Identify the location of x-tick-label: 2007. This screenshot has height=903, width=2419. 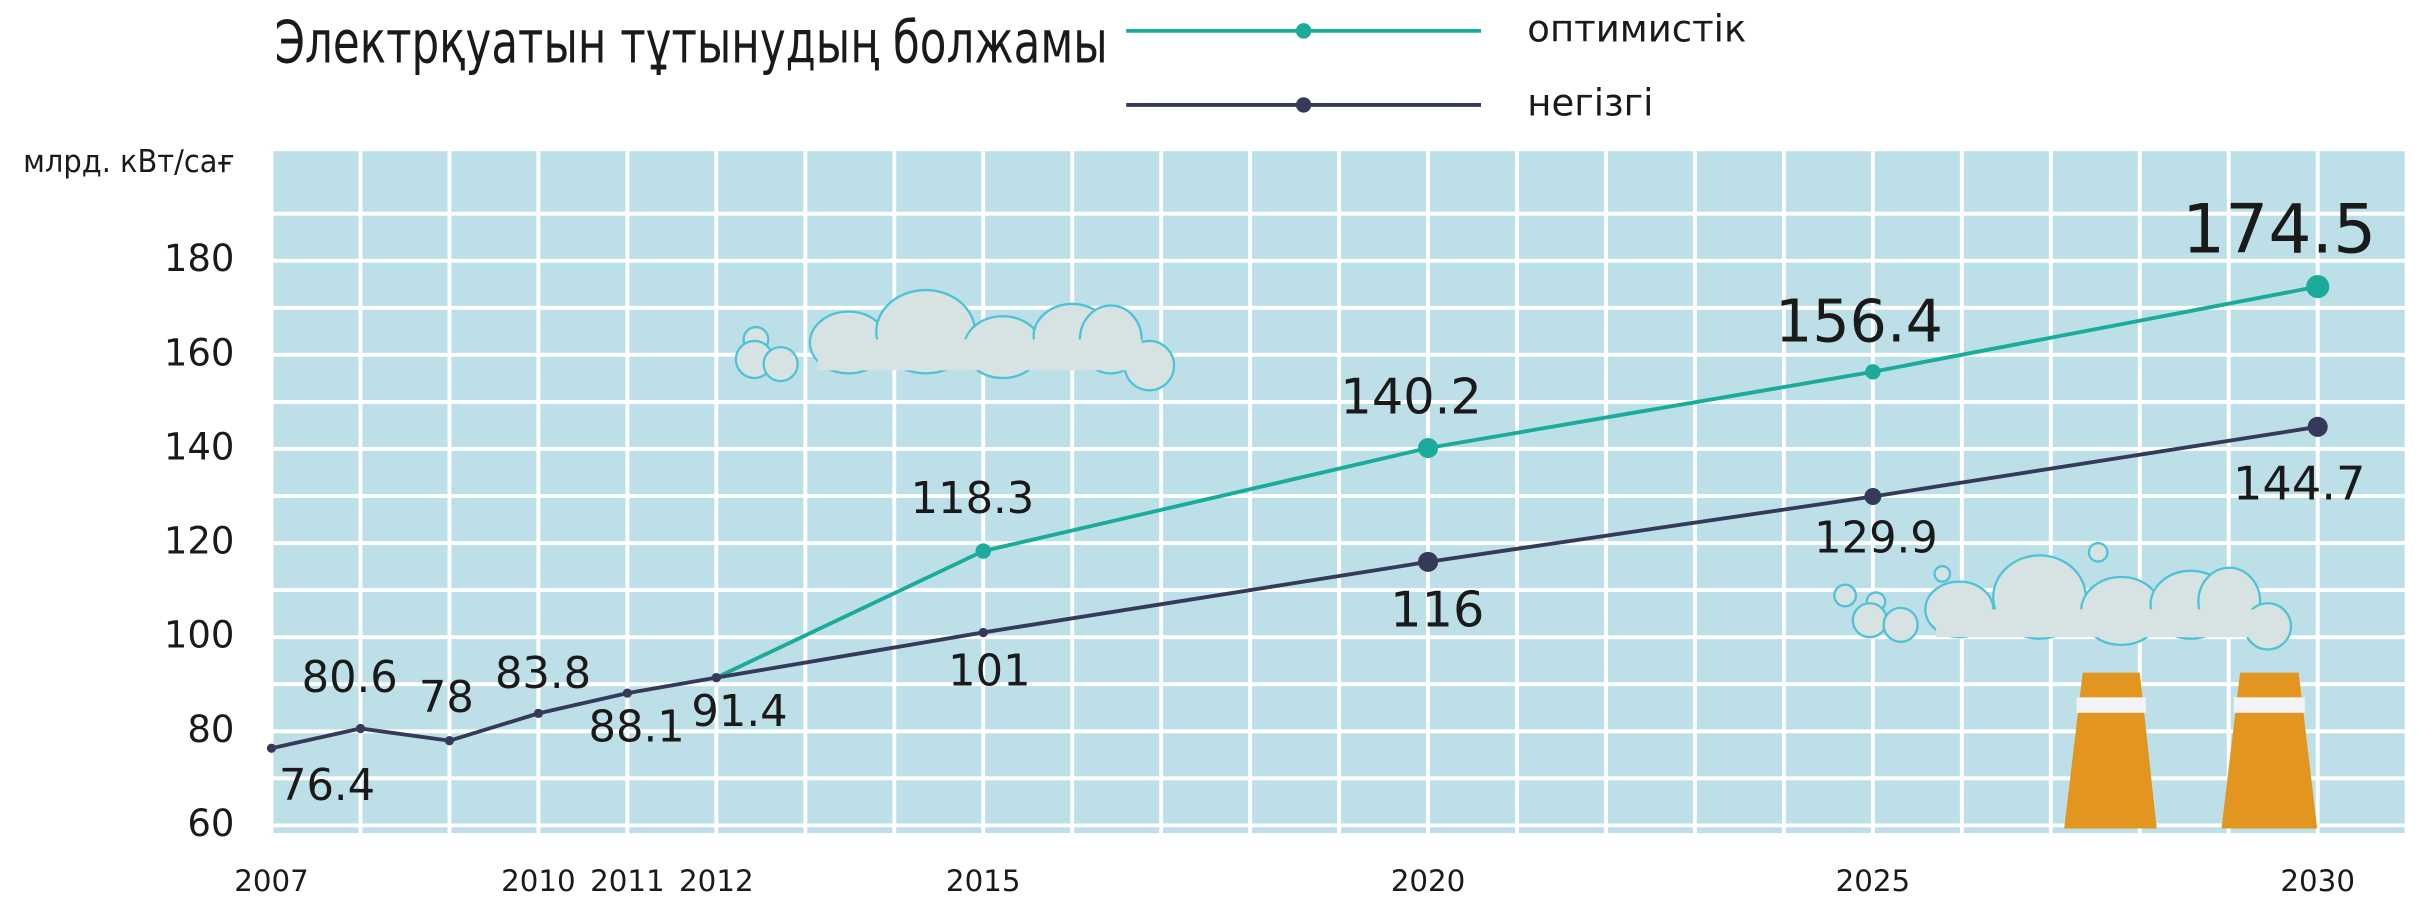
(271, 881).